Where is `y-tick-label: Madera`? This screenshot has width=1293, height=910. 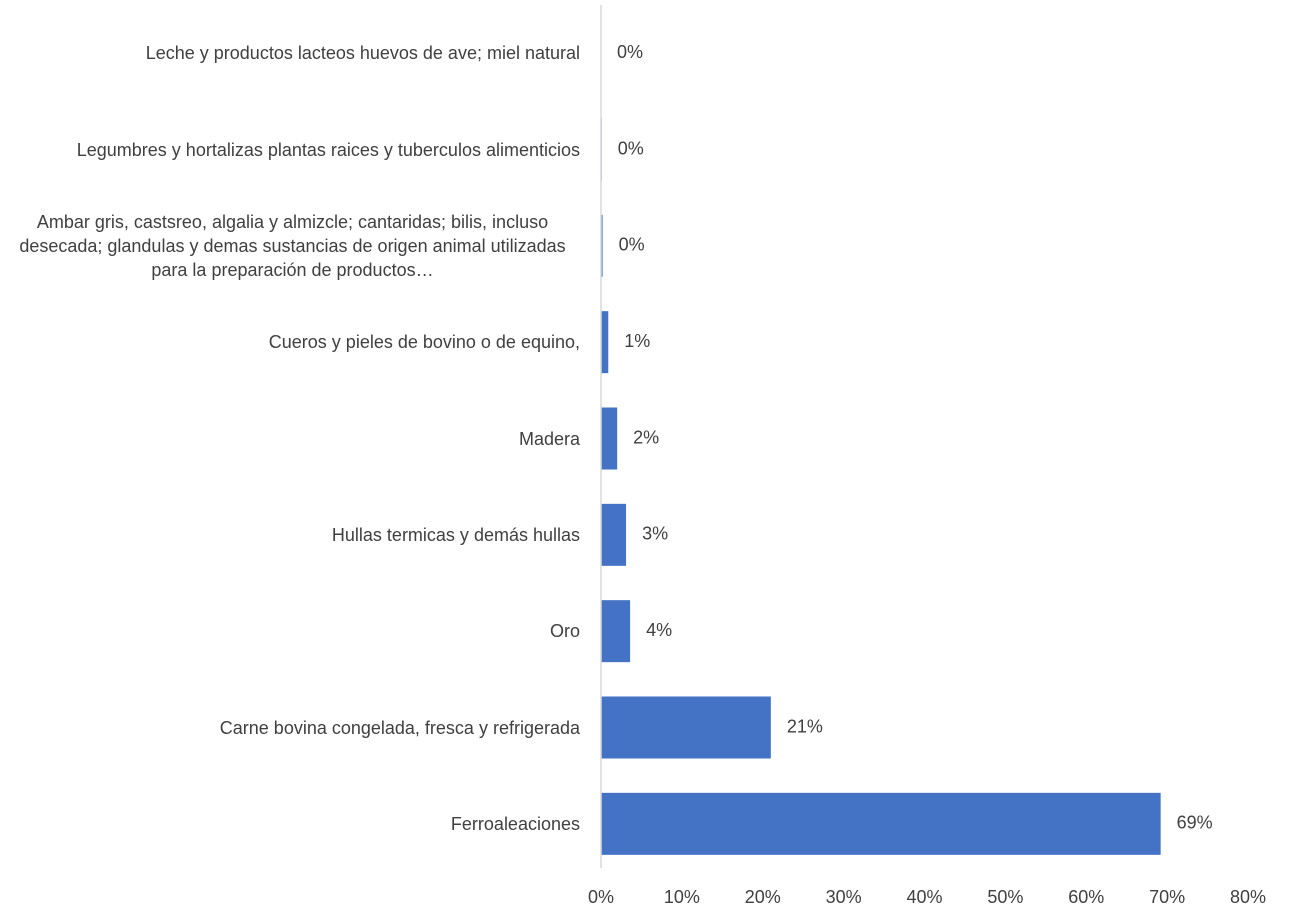 y-tick-label: Madera is located at coordinates (549, 438).